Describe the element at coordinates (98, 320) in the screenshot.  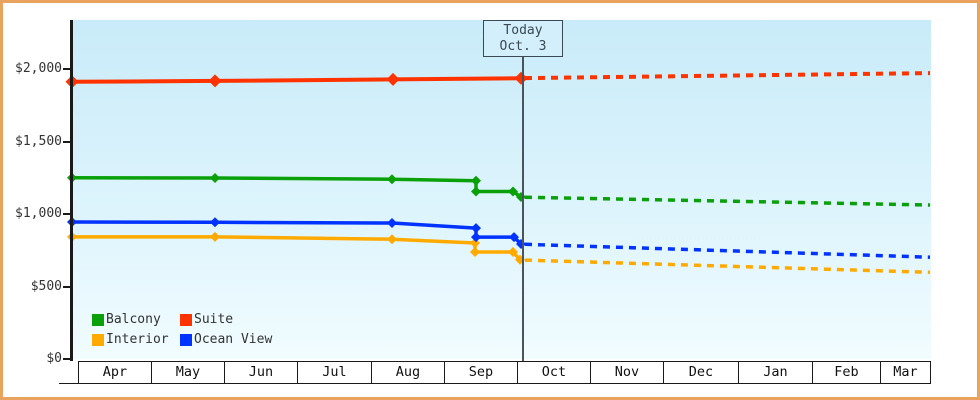
I see `legend-swatch-balcony` at that location.